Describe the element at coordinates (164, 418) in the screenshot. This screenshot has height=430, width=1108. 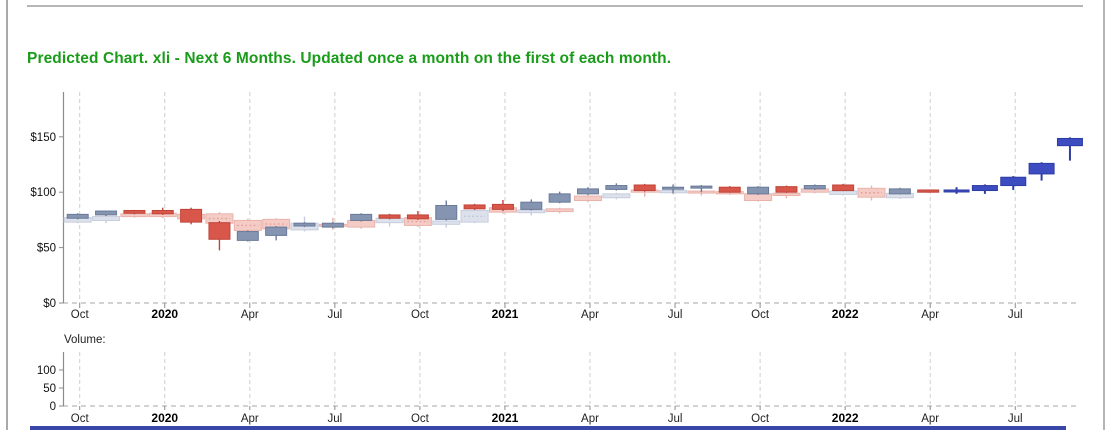
I see `volume-x-year-label: 2020` at that location.